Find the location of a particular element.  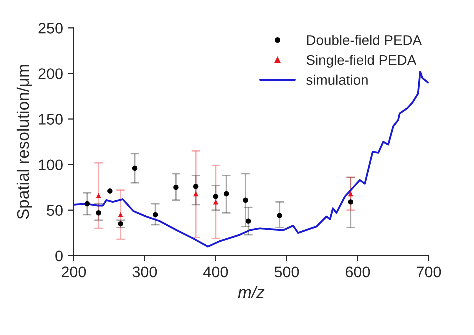

y-tick-label: 0 is located at coordinates (59, 256).